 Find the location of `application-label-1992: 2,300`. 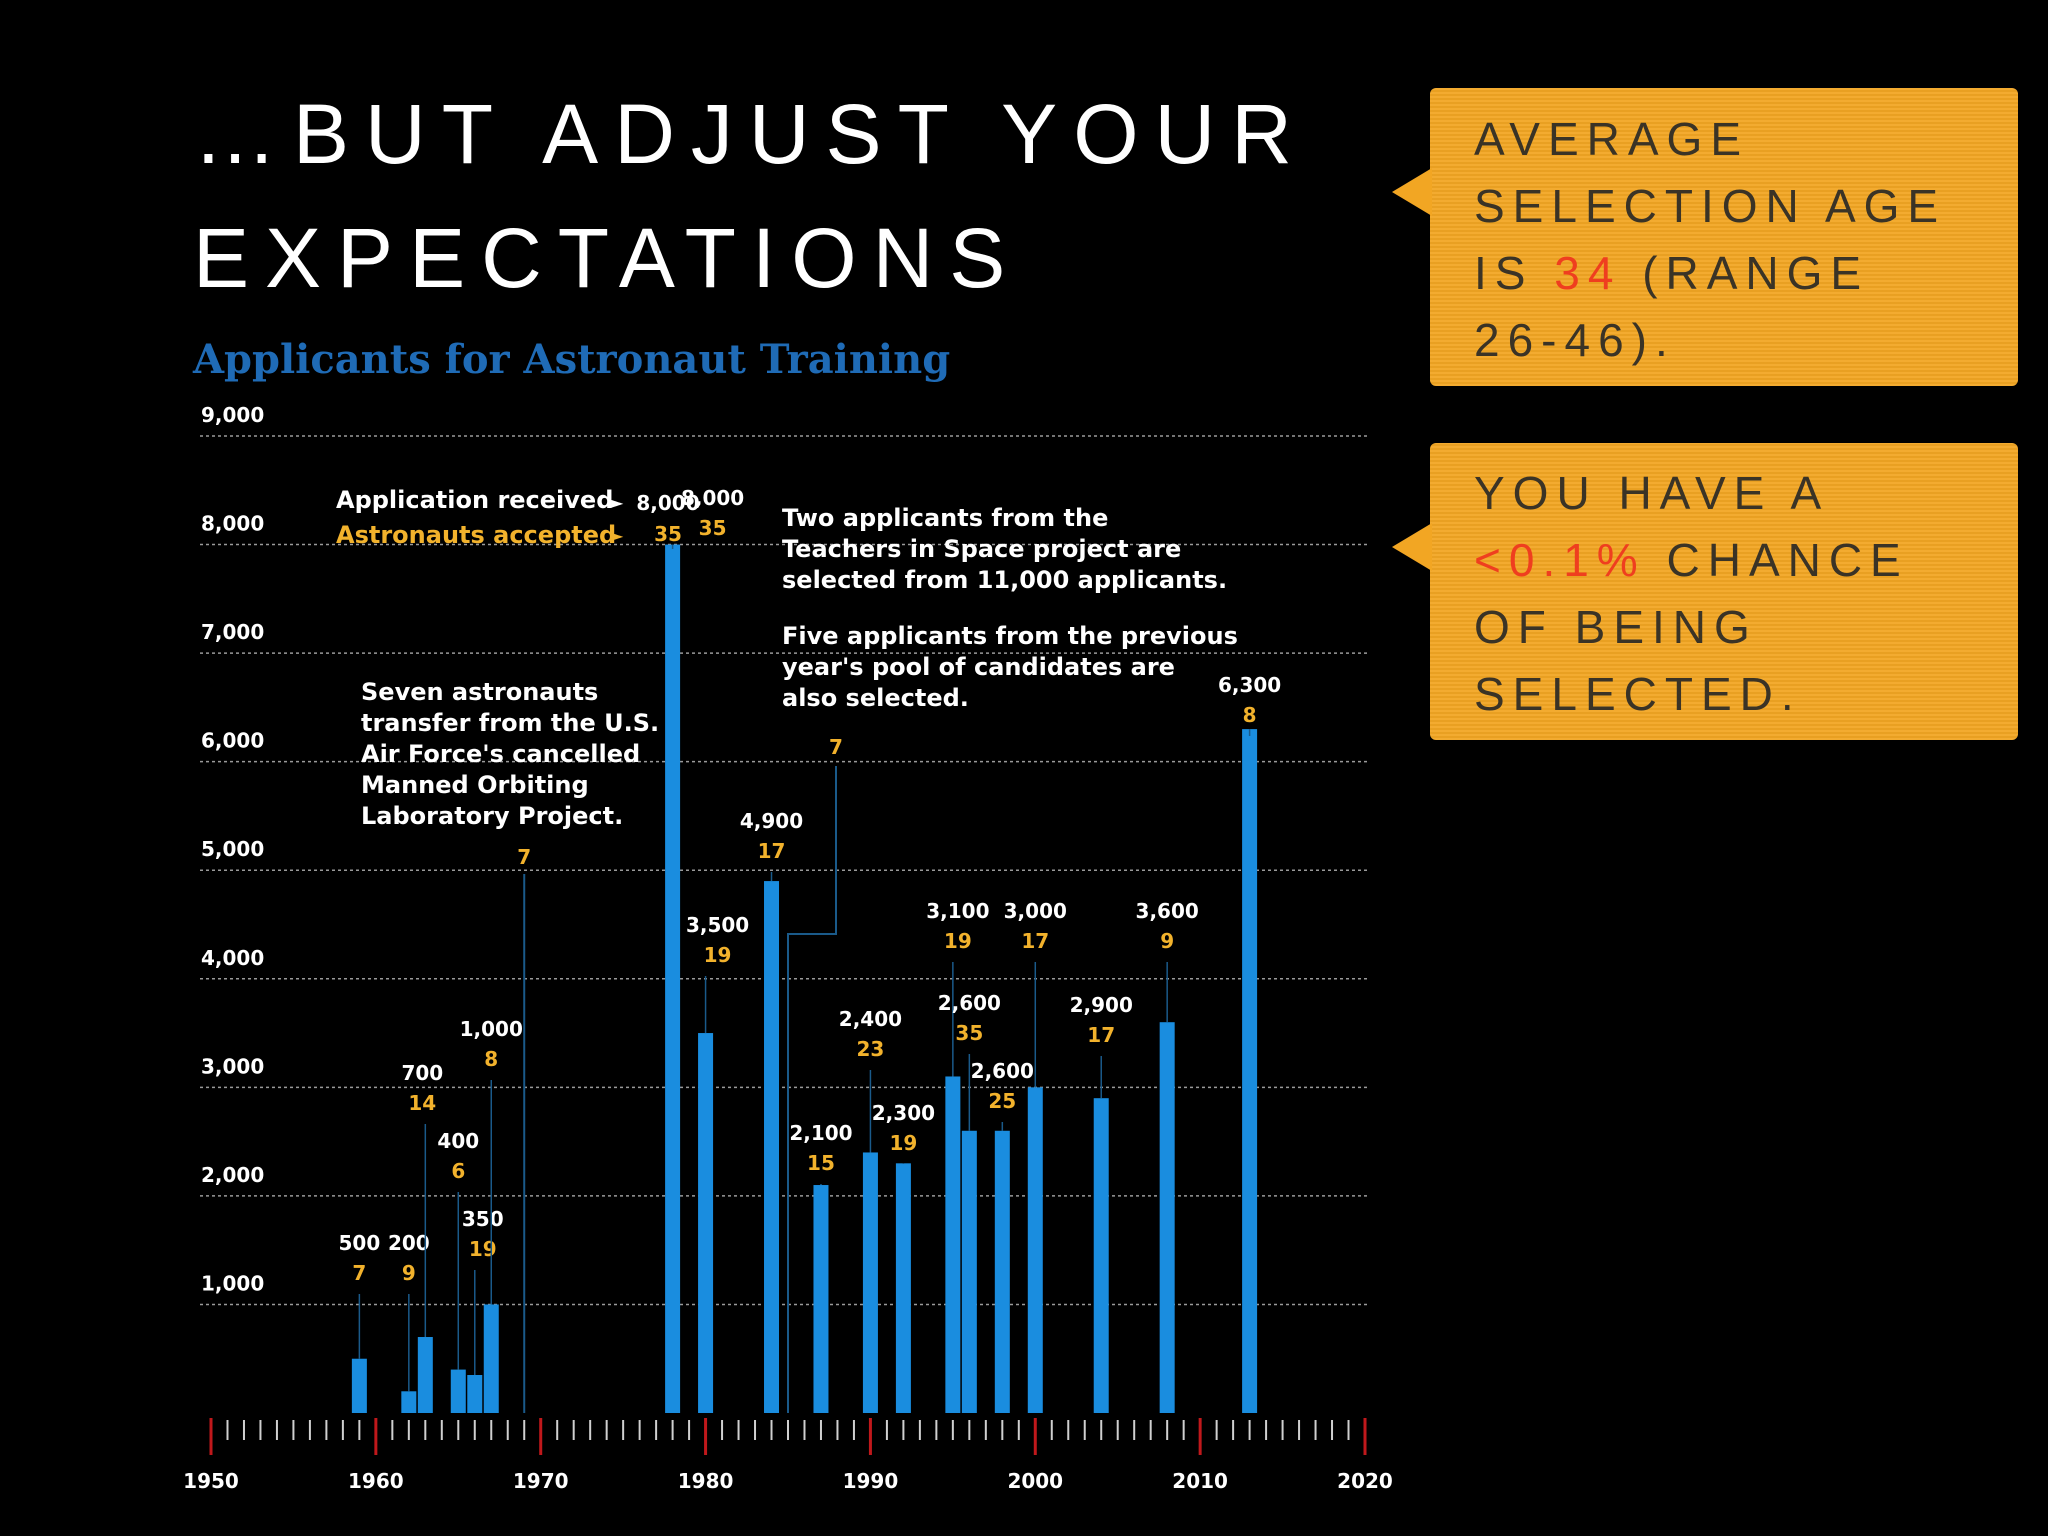

application-label-1992: 2,300 is located at coordinates (903, 1113).